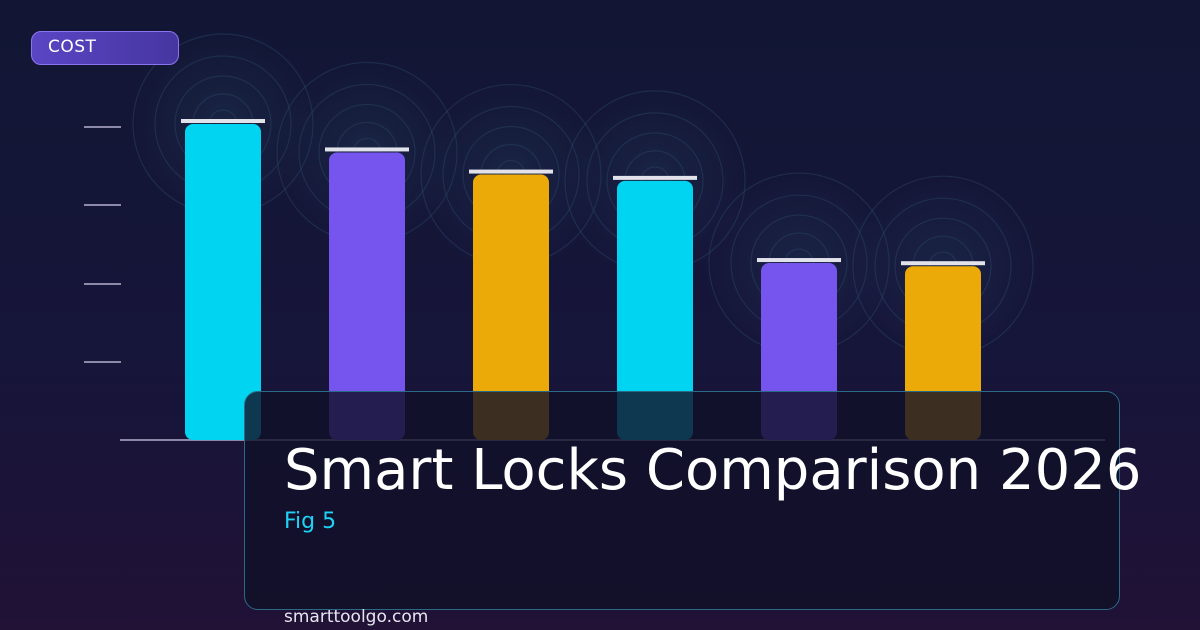 This screenshot has height=630, width=1200. I want to click on site-url: smarttoolgo.com, so click(356, 617).